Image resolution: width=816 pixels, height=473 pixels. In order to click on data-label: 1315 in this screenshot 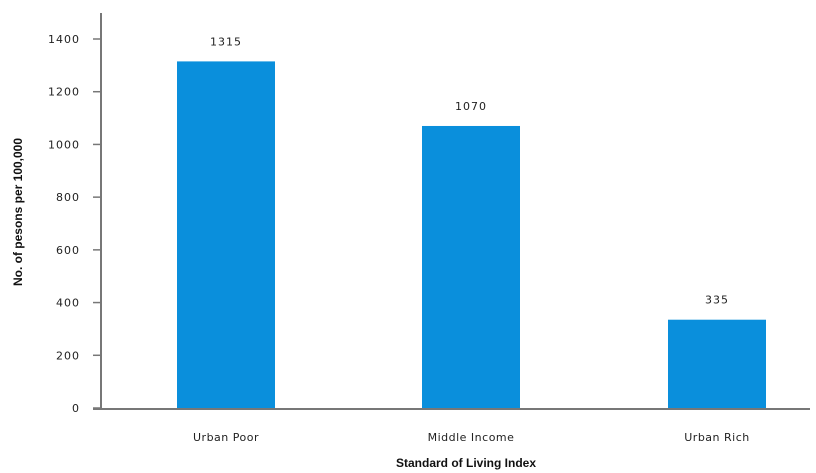, I will do `click(226, 41)`.